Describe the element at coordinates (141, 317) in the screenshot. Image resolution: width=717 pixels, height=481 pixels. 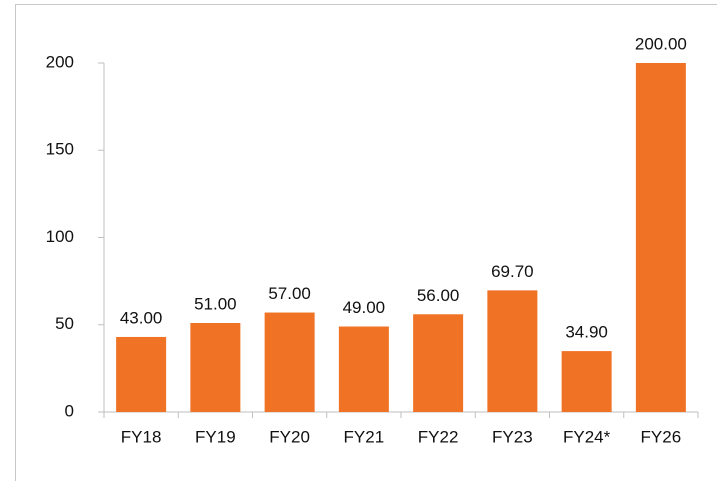
I see `value-label: 43.00` at that location.